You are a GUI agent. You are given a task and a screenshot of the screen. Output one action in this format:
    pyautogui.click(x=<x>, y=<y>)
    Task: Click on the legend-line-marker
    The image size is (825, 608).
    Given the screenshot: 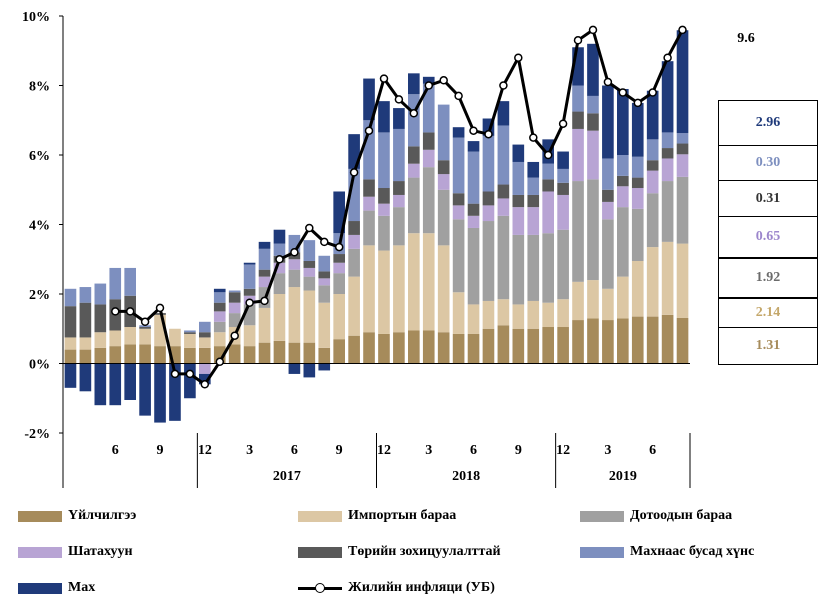 What is the action you would take?
    pyautogui.click(x=320, y=588)
    